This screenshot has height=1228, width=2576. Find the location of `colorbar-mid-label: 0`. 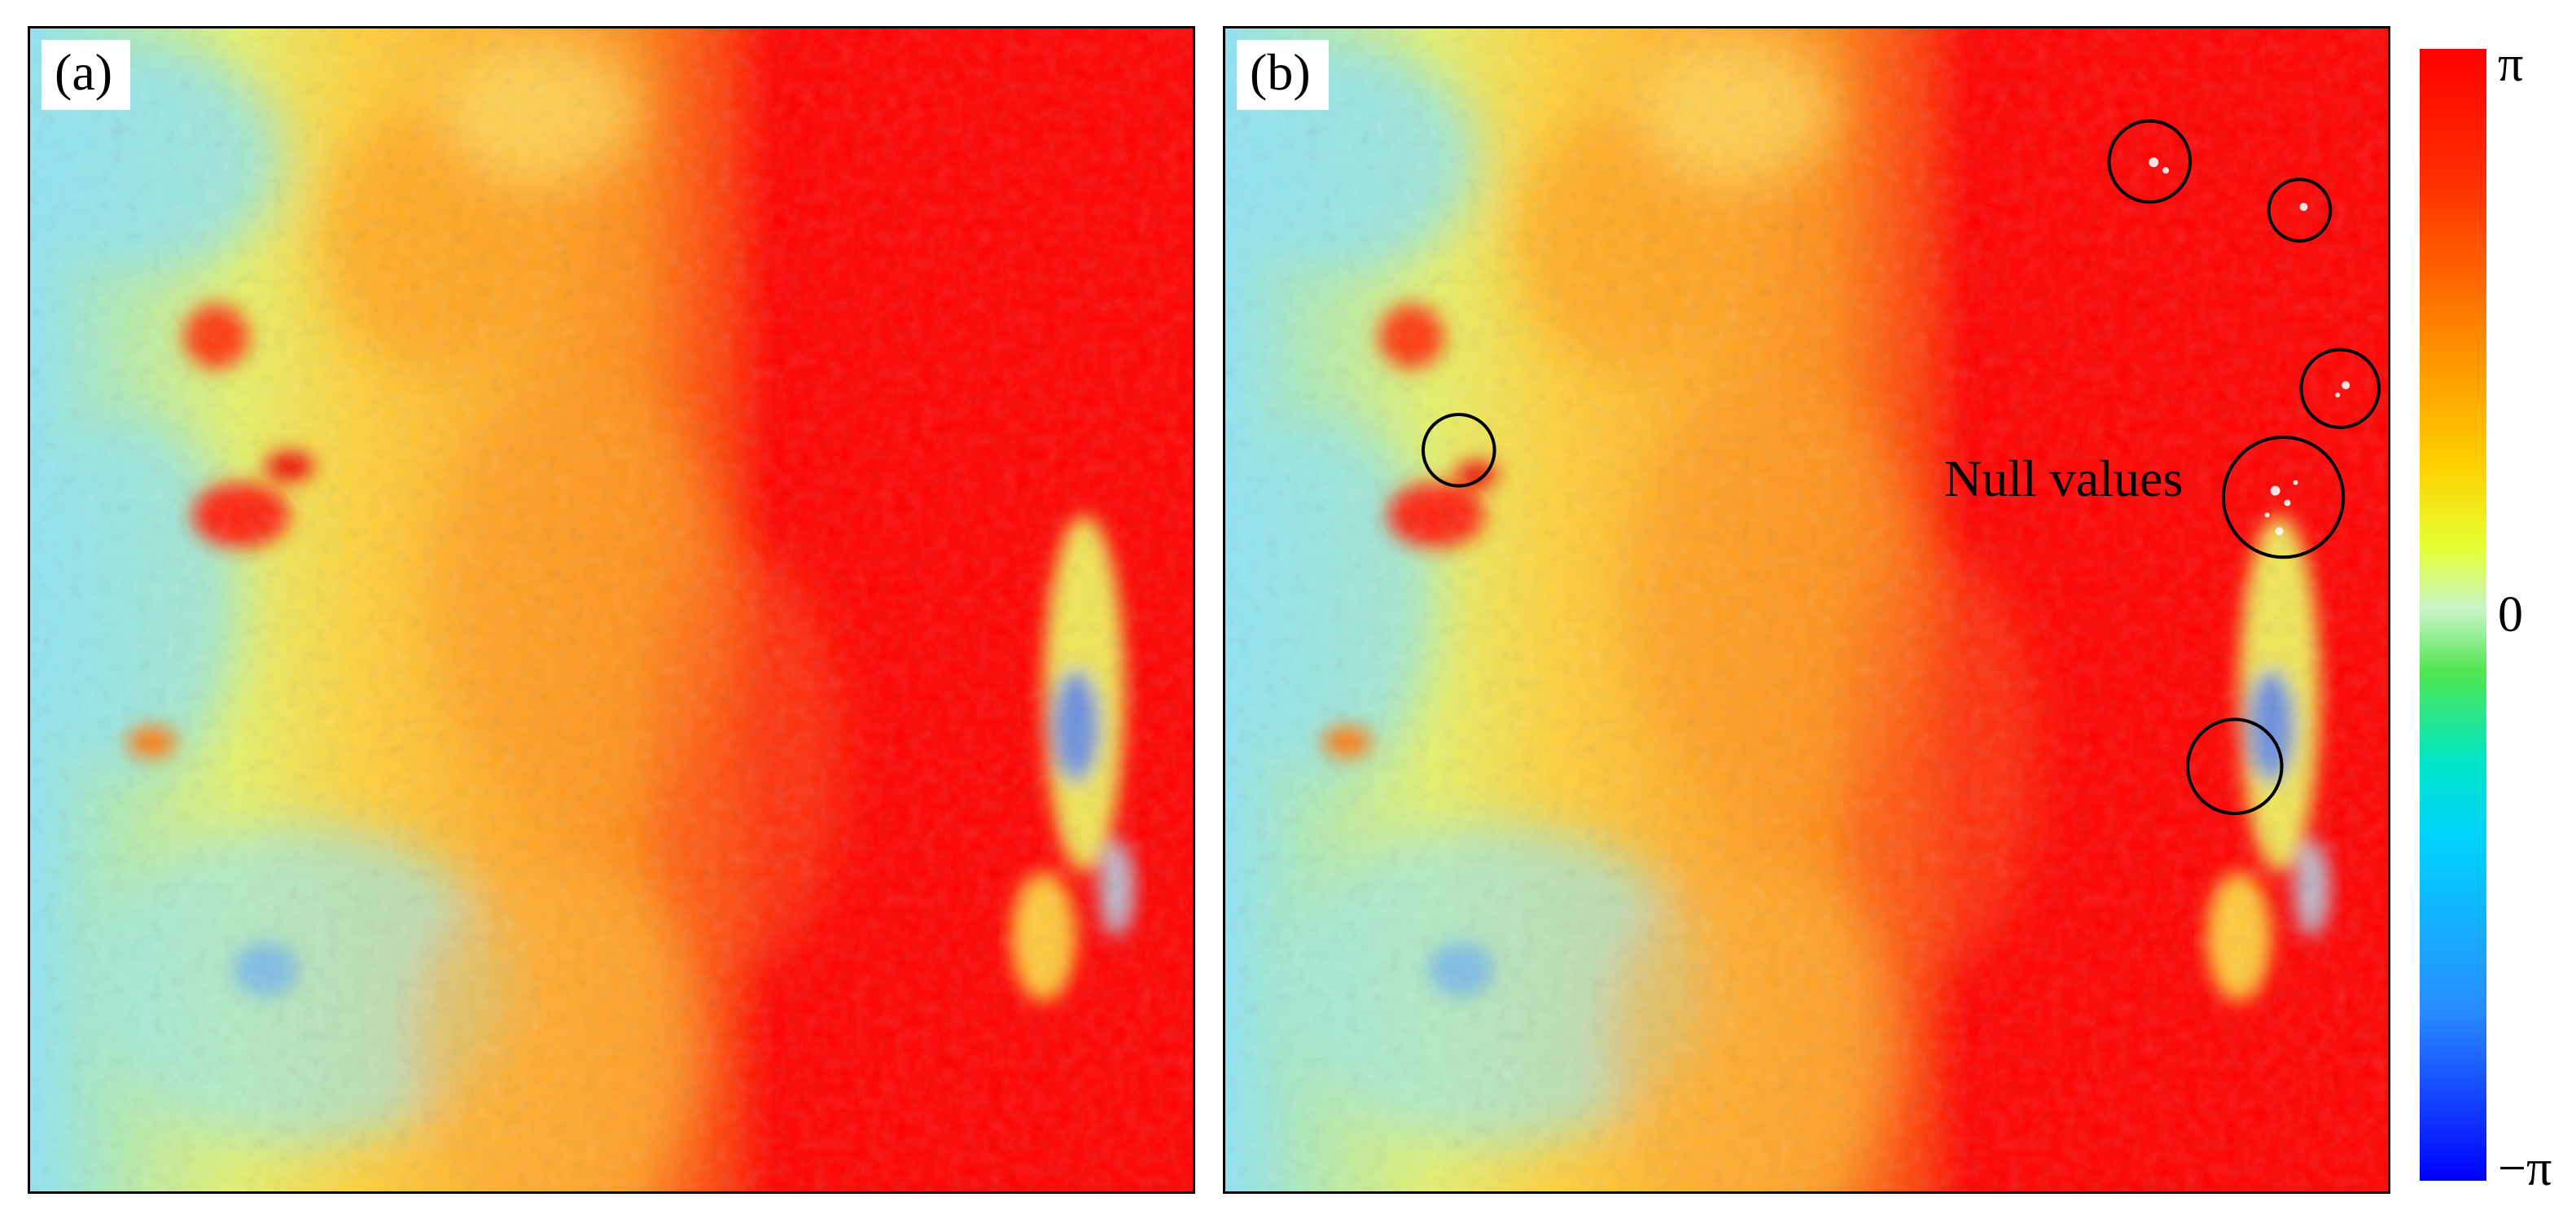

colorbar-mid-label: 0 is located at coordinates (2510, 615).